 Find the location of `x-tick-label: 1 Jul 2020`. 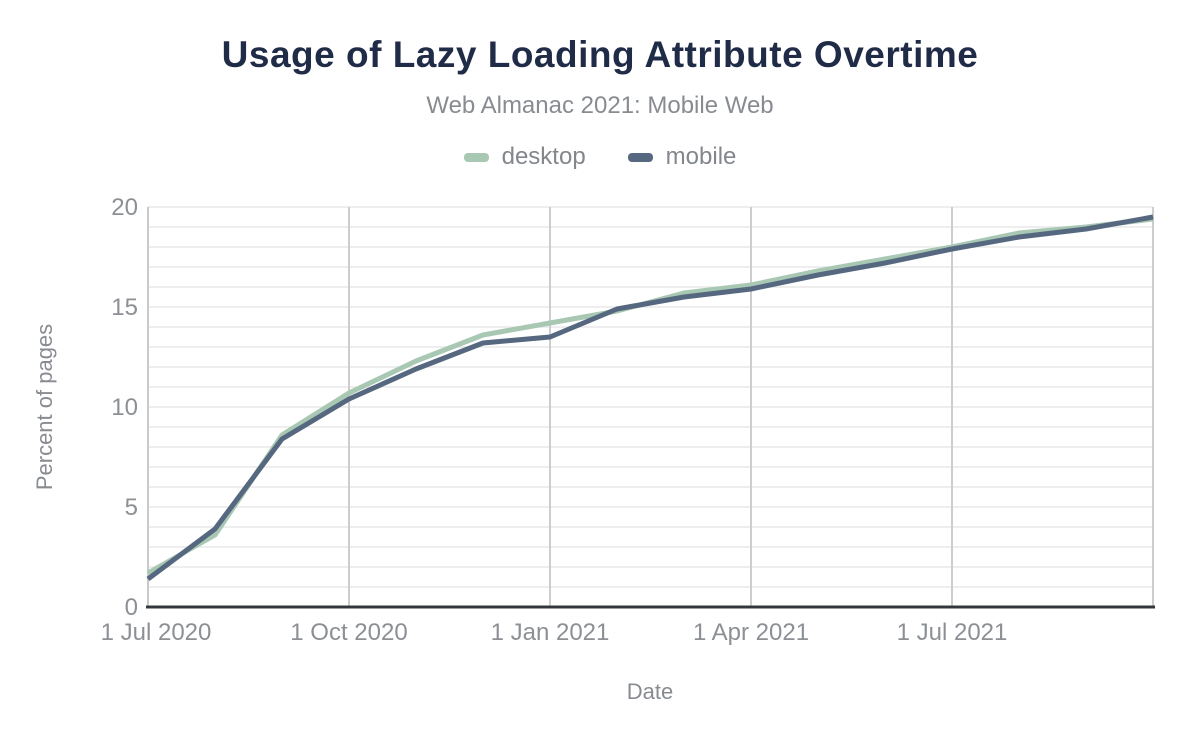

x-tick-label: 1 Jul 2020 is located at coordinates (156, 632).